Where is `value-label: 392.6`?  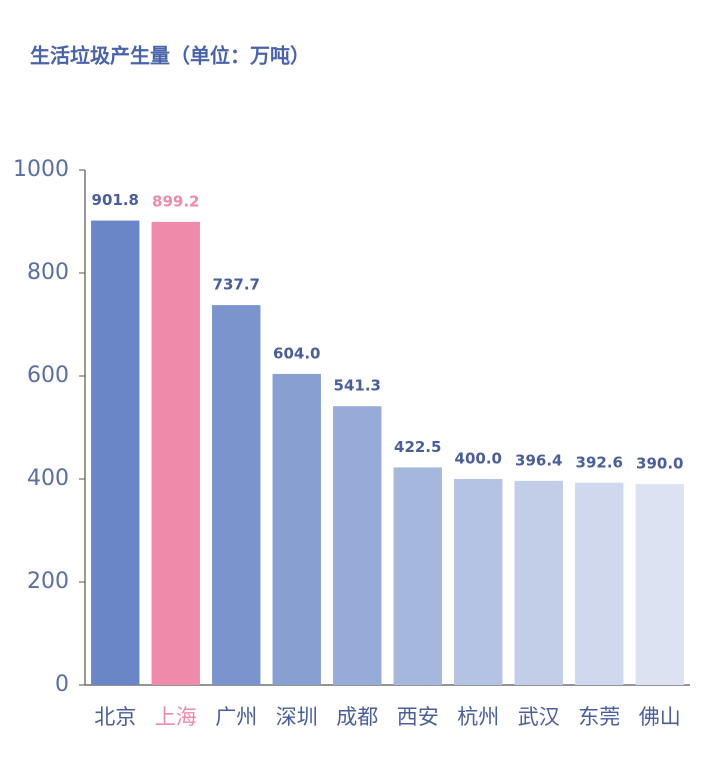
value-label: 392.6 is located at coordinates (599, 462).